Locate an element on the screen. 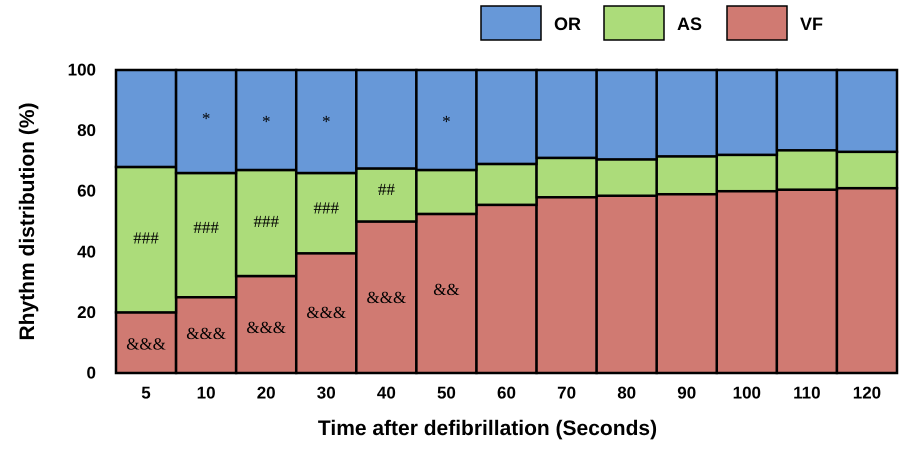  x-tick-label: 50 is located at coordinates (446, 393).